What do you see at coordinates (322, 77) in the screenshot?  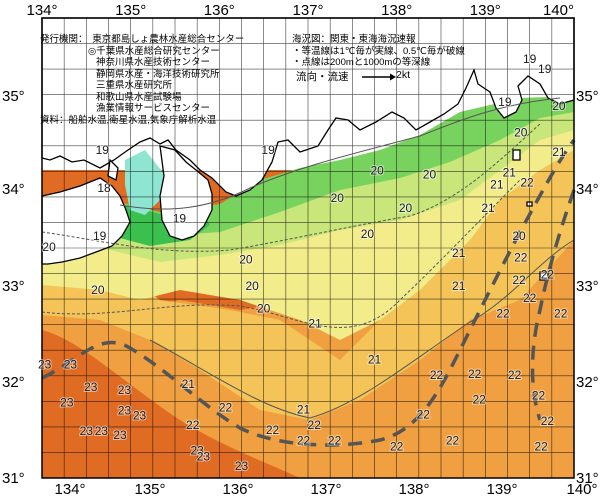 I see `flow-legend-label: 流向・流速` at bounding box center [322, 77].